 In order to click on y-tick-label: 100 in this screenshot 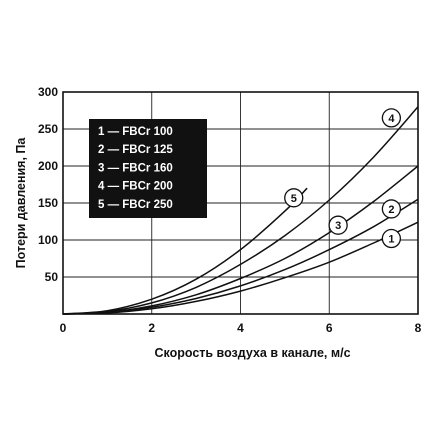, I will do `click(48, 240)`.